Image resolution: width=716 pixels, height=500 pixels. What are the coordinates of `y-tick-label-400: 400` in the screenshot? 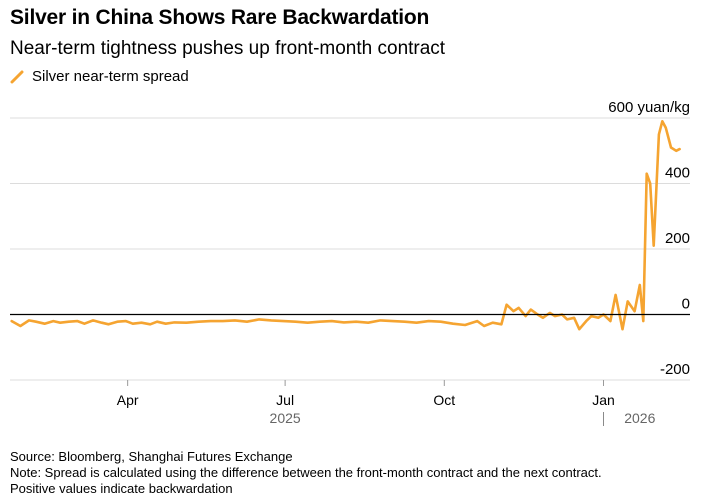 It's located at (677, 173).